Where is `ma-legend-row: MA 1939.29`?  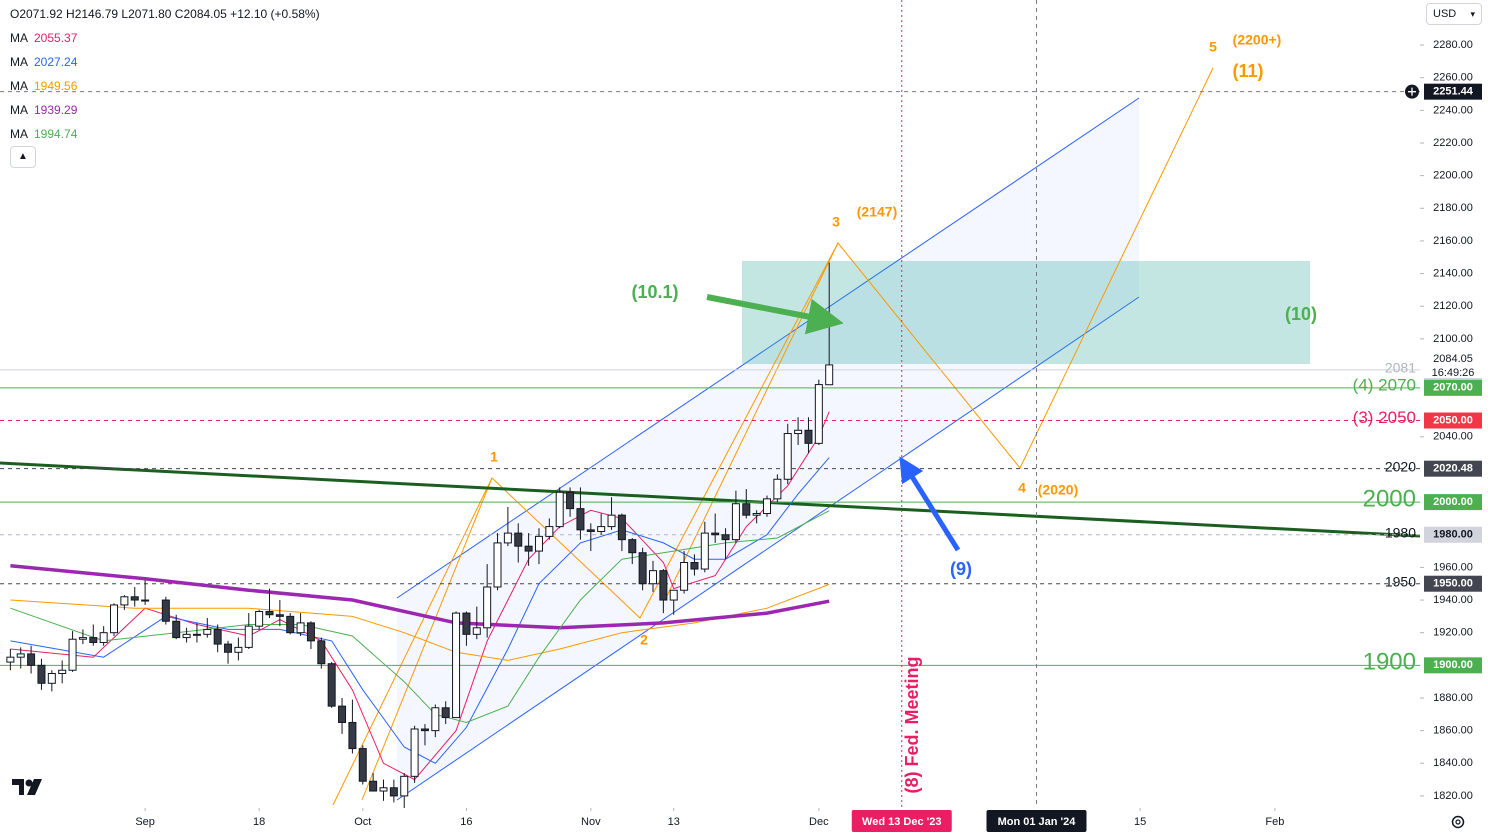
ma-legend-row: MA 1939.29 is located at coordinates (165, 114).